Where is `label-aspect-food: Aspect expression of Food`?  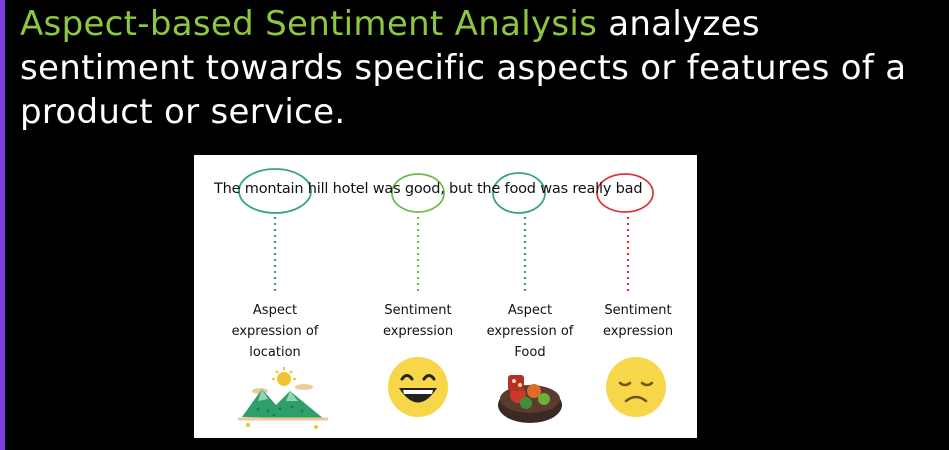 label-aspect-food: Aspect expression of Food is located at coordinates (530, 331).